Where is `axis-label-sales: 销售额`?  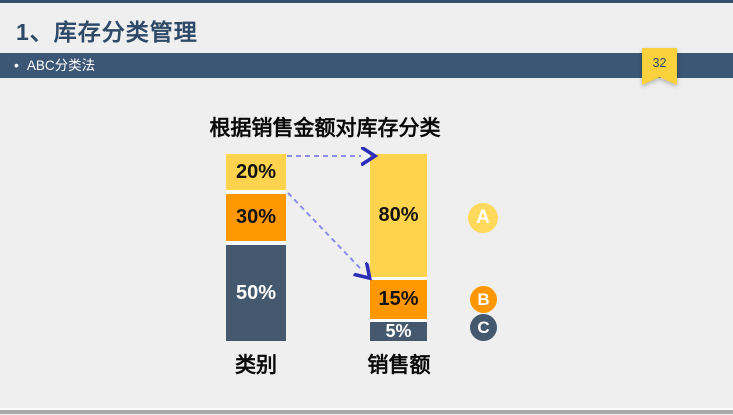 axis-label-sales: 销售额 is located at coordinates (399, 365).